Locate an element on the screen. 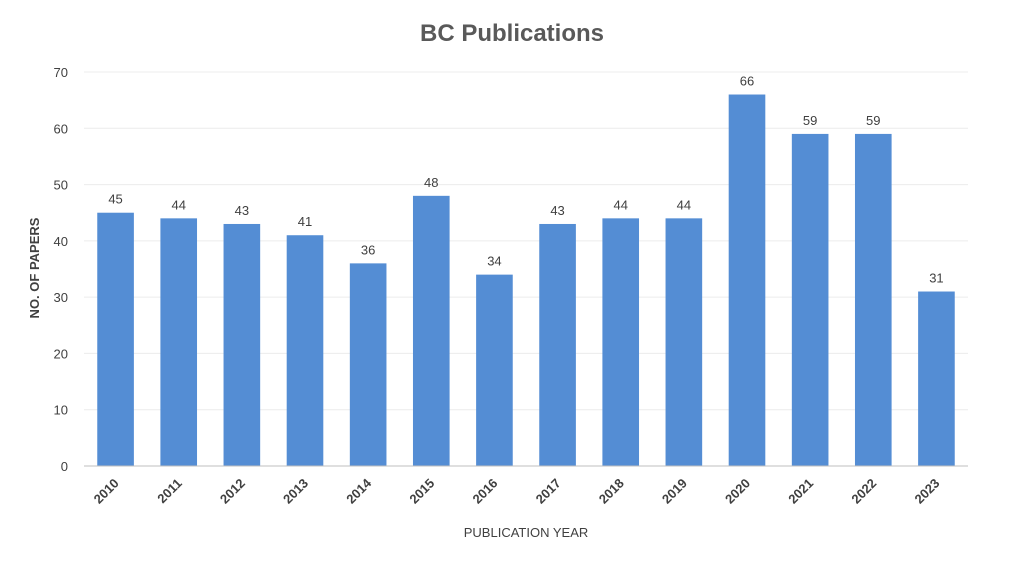 The width and height of the screenshot is (1024, 565). bar-2018 is located at coordinates (621, 342).